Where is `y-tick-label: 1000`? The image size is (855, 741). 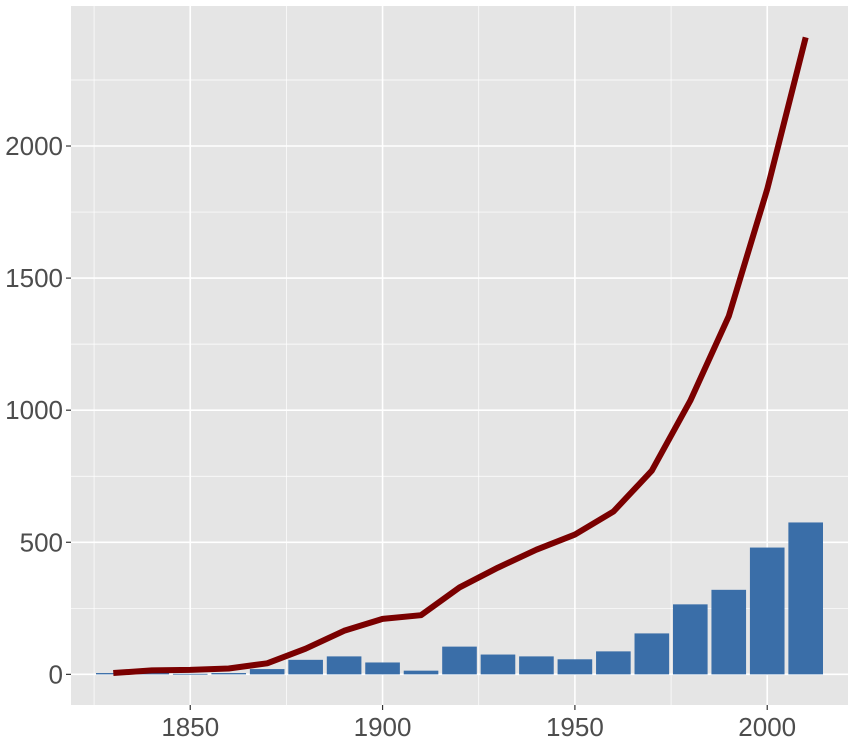 y-tick-label: 1000 is located at coordinates (34, 410).